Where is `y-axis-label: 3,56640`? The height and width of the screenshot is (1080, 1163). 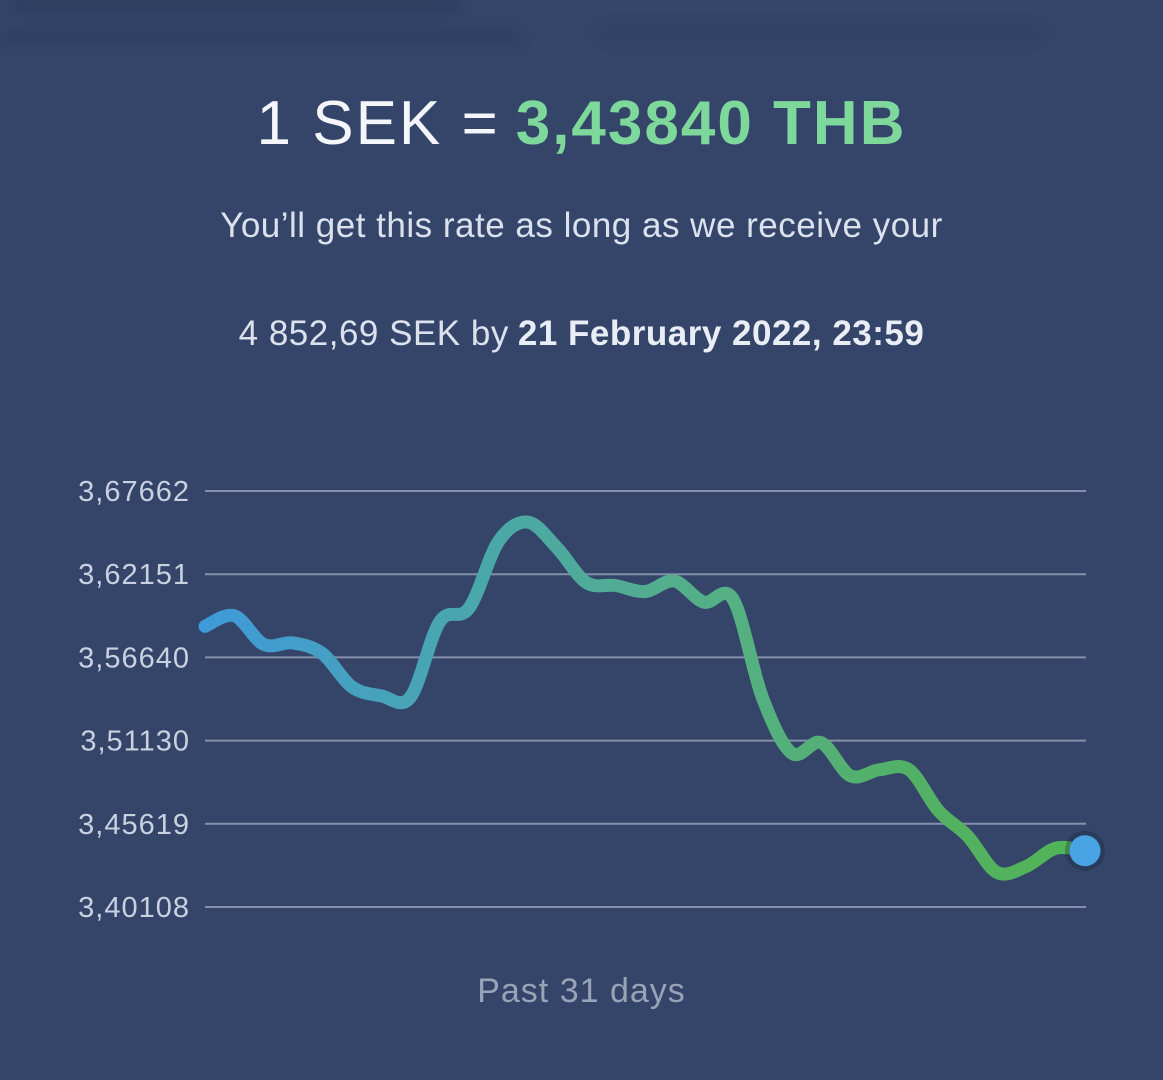
y-axis-label: 3,56640 is located at coordinates (134, 658).